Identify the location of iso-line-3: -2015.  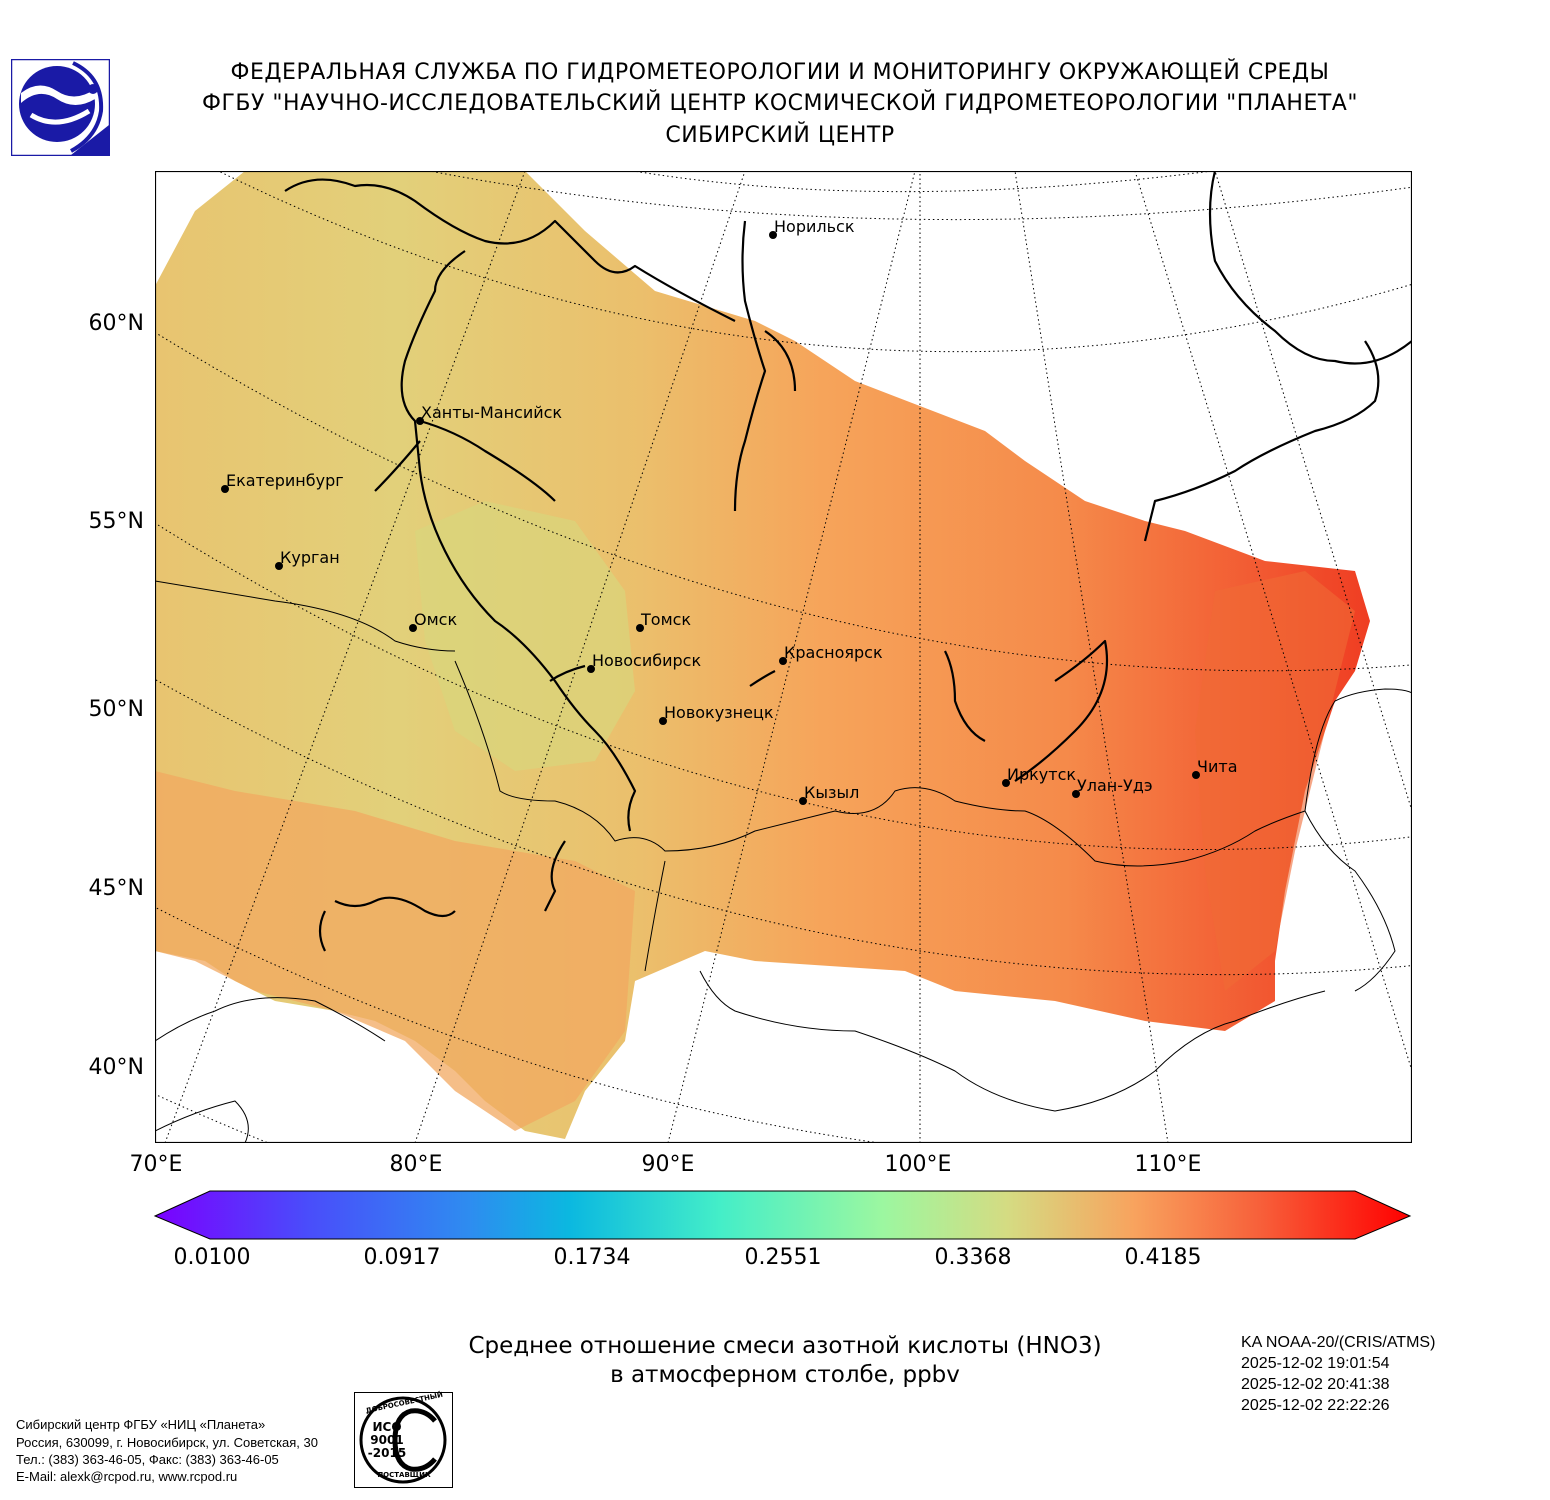
(387, 1453).